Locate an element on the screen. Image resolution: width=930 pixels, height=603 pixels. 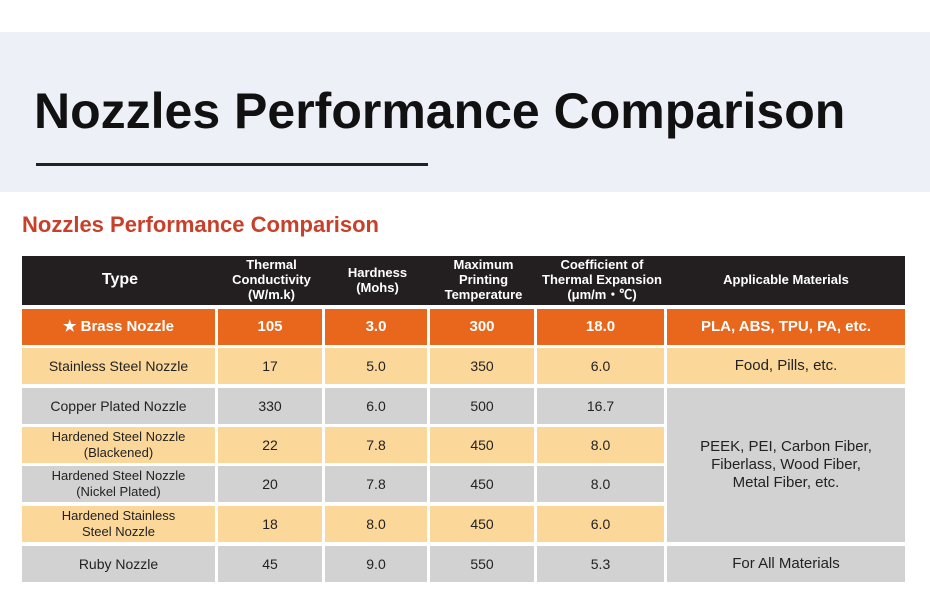
table-cell: 22 is located at coordinates (270, 445).